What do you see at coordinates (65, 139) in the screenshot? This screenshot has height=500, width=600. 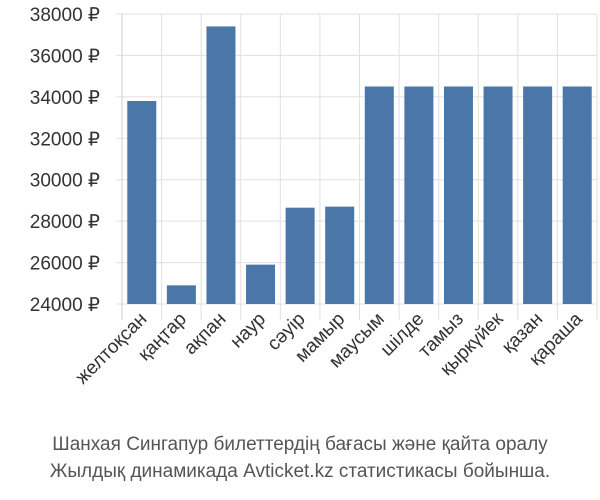 I see `y-tick-label: 32000 ₽` at bounding box center [65, 139].